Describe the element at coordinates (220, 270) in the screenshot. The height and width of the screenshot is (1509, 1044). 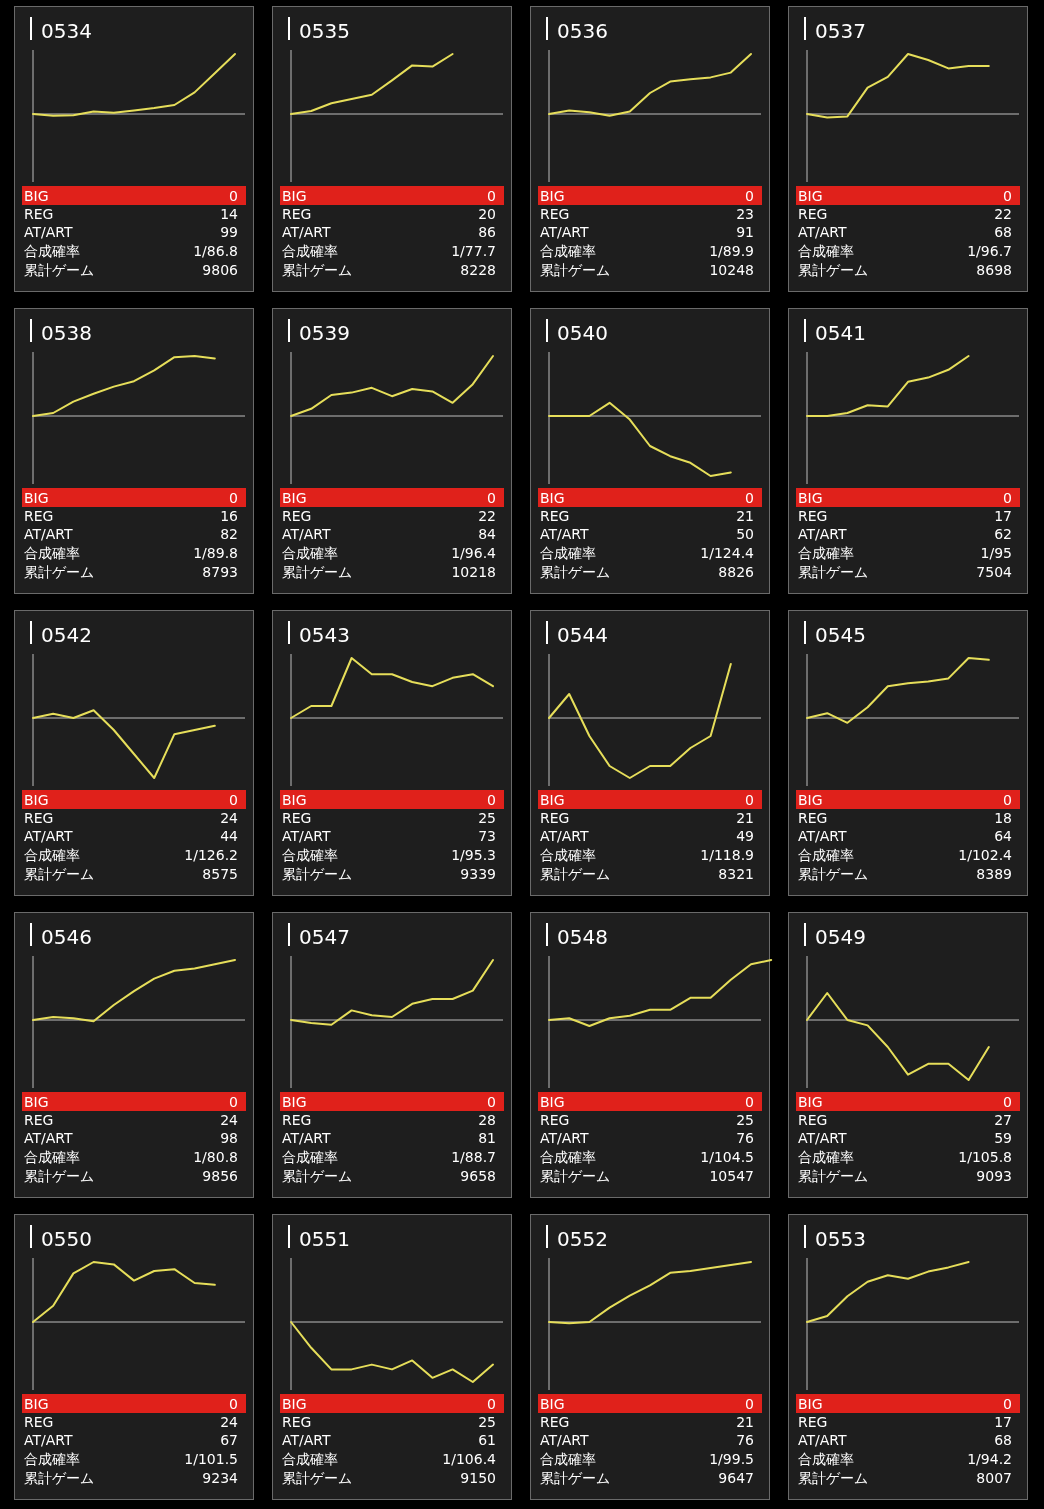
I see `text: 9806` at that location.